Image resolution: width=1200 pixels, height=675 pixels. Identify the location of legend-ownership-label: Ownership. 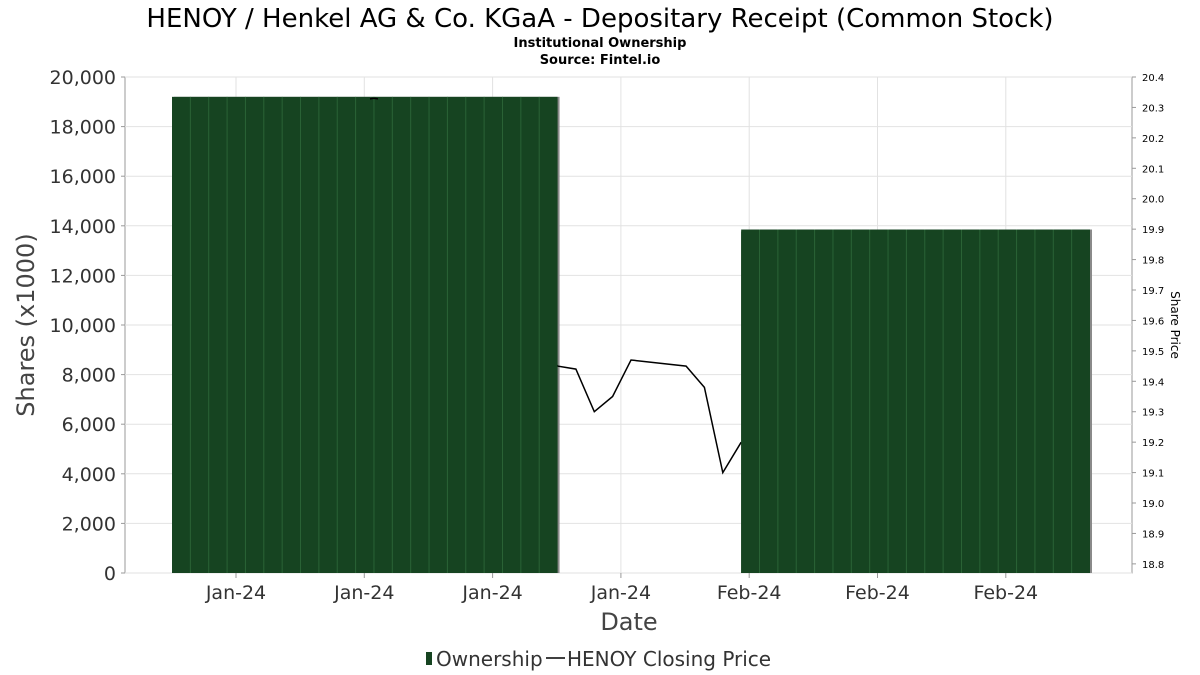
(489, 659).